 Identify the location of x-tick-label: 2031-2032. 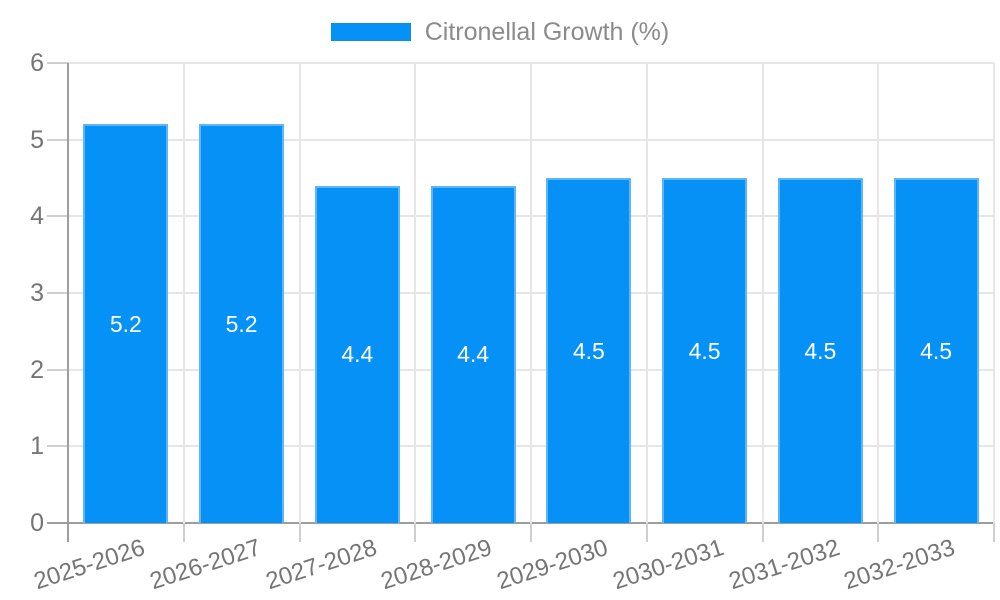
(784, 565).